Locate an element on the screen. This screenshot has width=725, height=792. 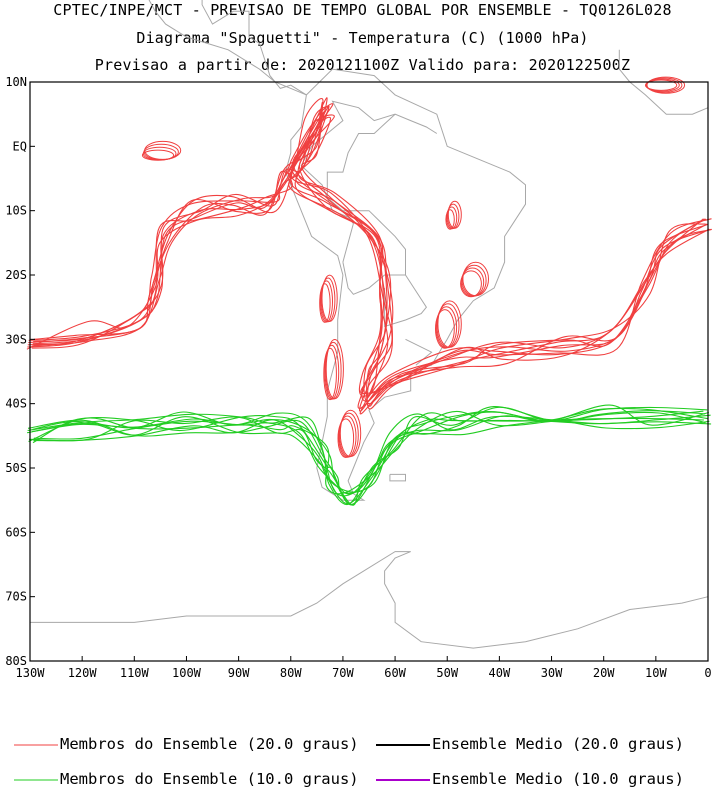
legend-mean-20: Ensemble Medio (20.0 graus) is located at coordinates (558, 744).